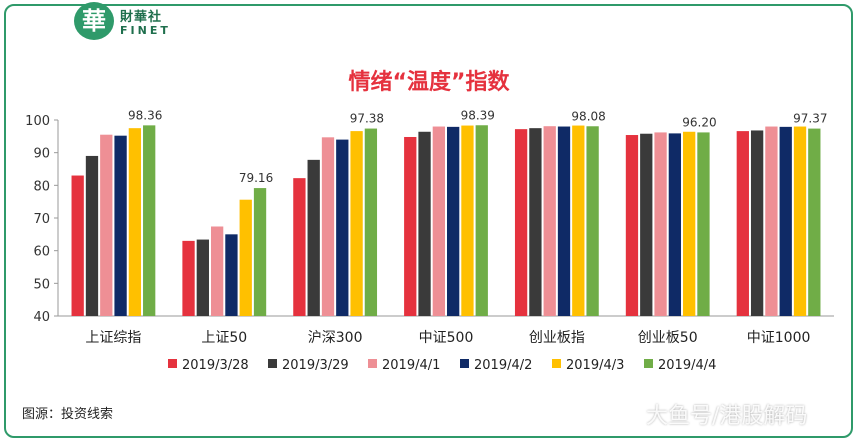 This screenshot has width=859, height=444. I want to click on y-tick-label: 60, so click(41, 252).